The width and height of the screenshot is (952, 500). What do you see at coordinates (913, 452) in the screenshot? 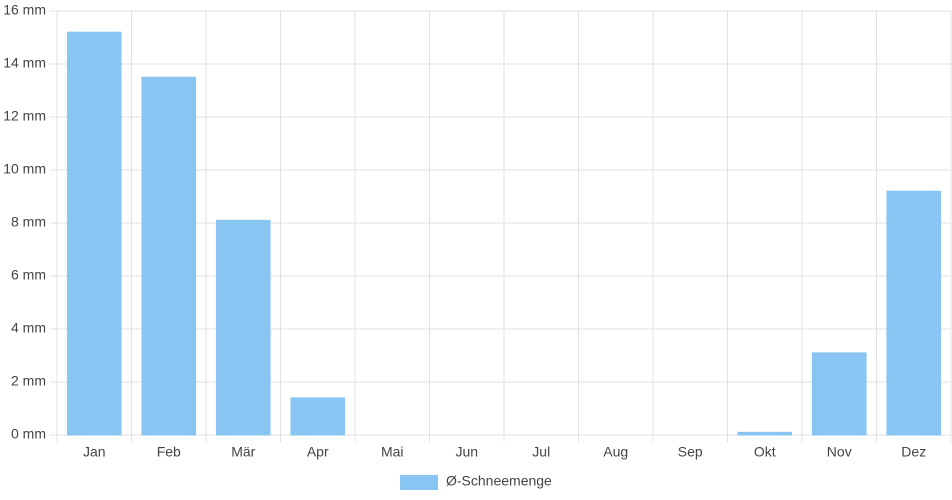
I see `x-tick-label: Dez` at bounding box center [913, 452].